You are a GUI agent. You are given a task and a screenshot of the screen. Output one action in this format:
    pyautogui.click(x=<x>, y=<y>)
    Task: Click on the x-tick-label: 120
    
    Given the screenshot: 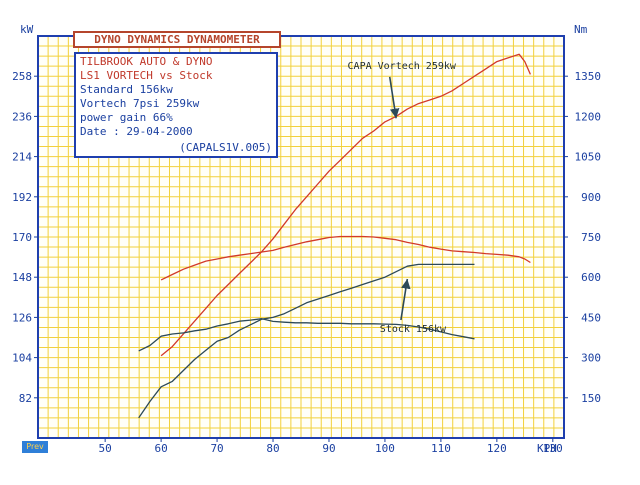 What is the action you would take?
    pyautogui.click(x=497, y=448)
    